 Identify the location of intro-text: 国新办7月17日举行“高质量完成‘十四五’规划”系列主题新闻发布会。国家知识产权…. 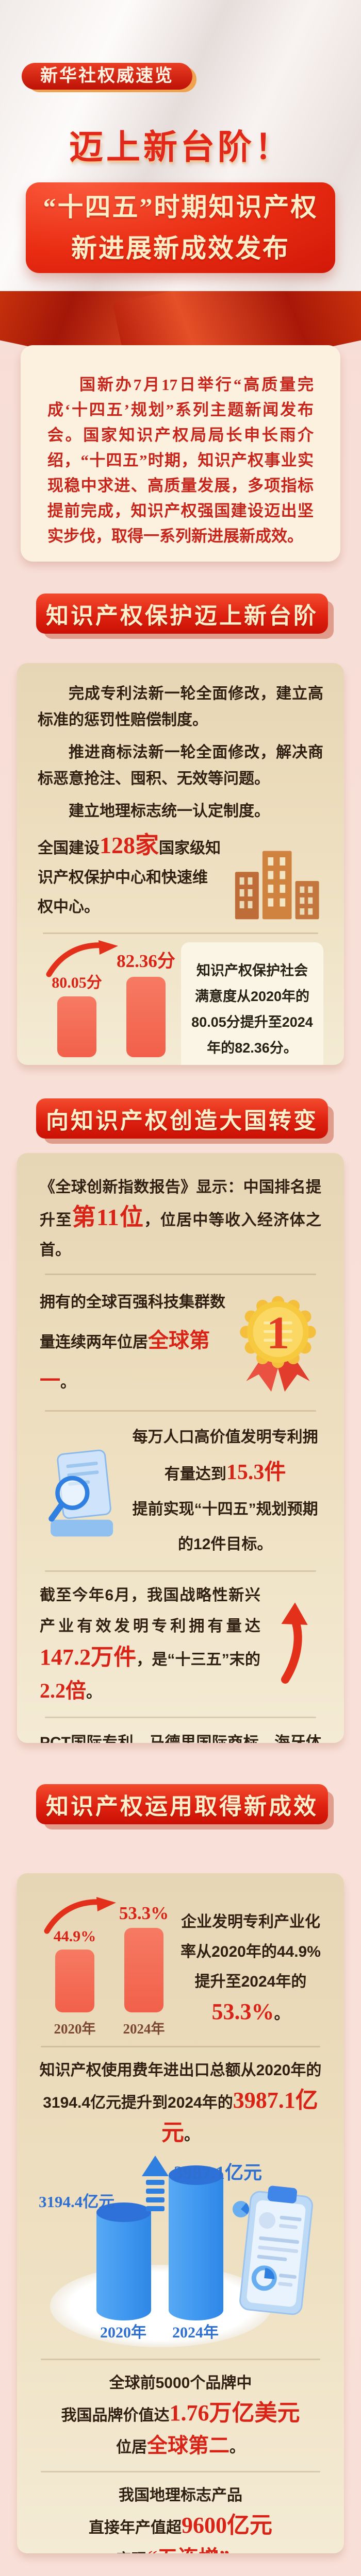
(180, 460).